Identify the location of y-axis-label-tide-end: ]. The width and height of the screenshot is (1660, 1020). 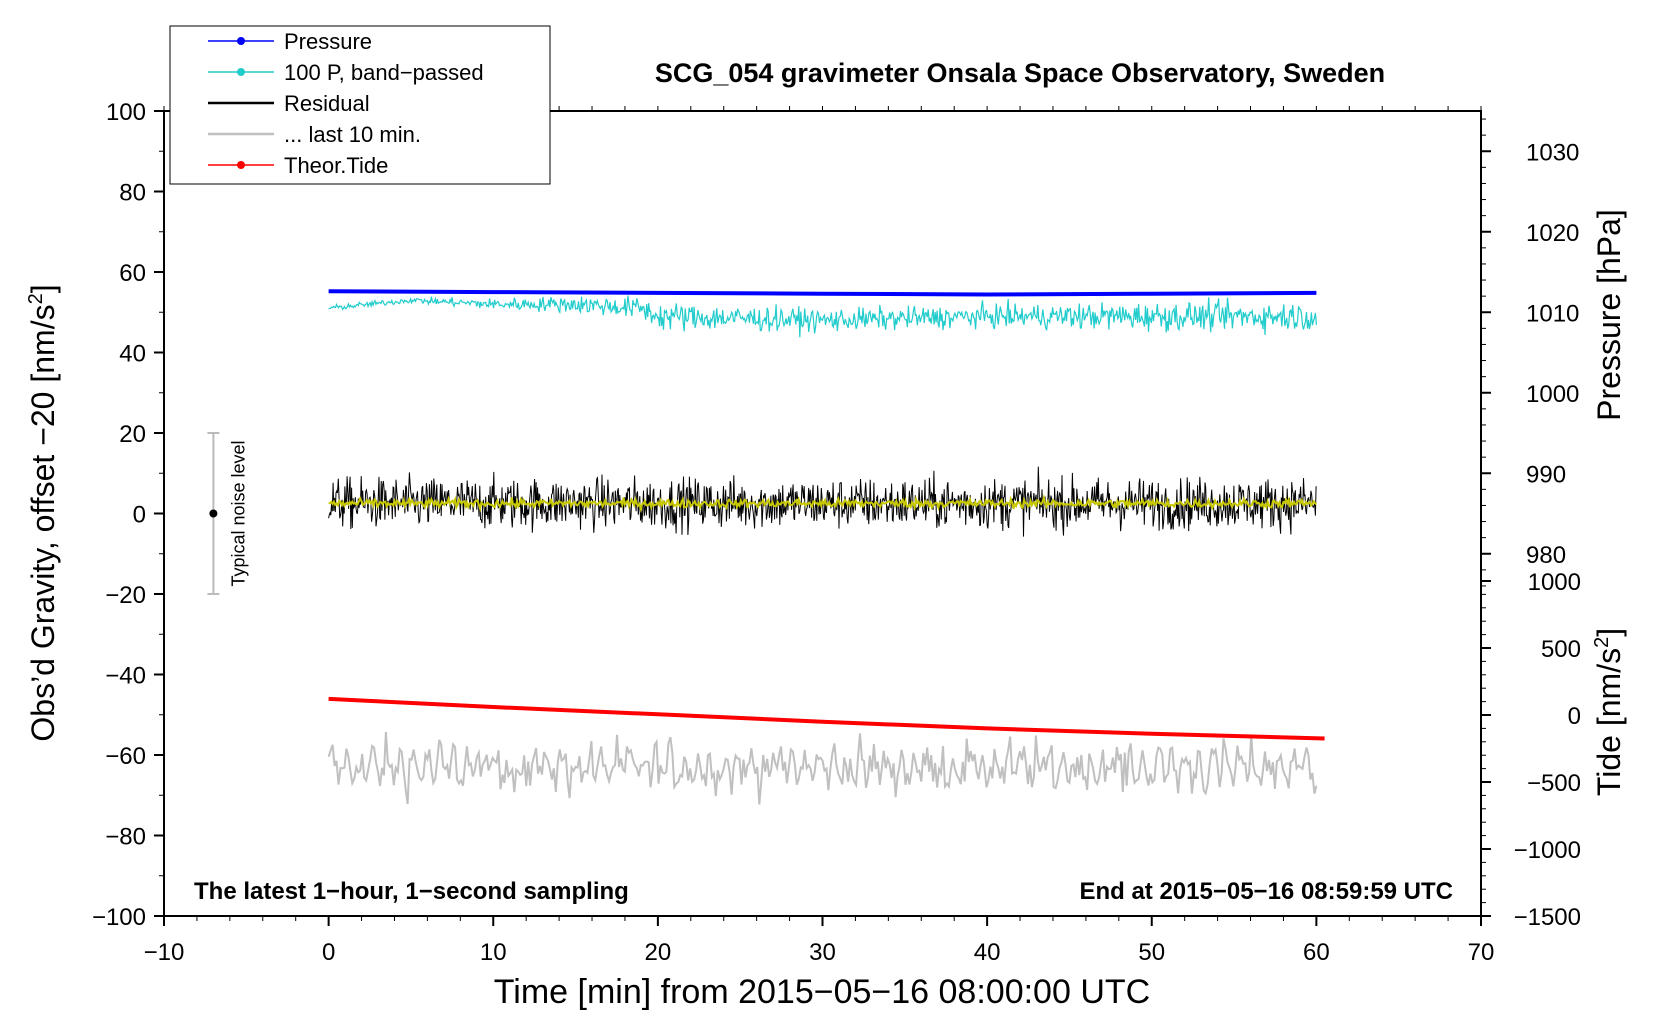
(1609, 632).